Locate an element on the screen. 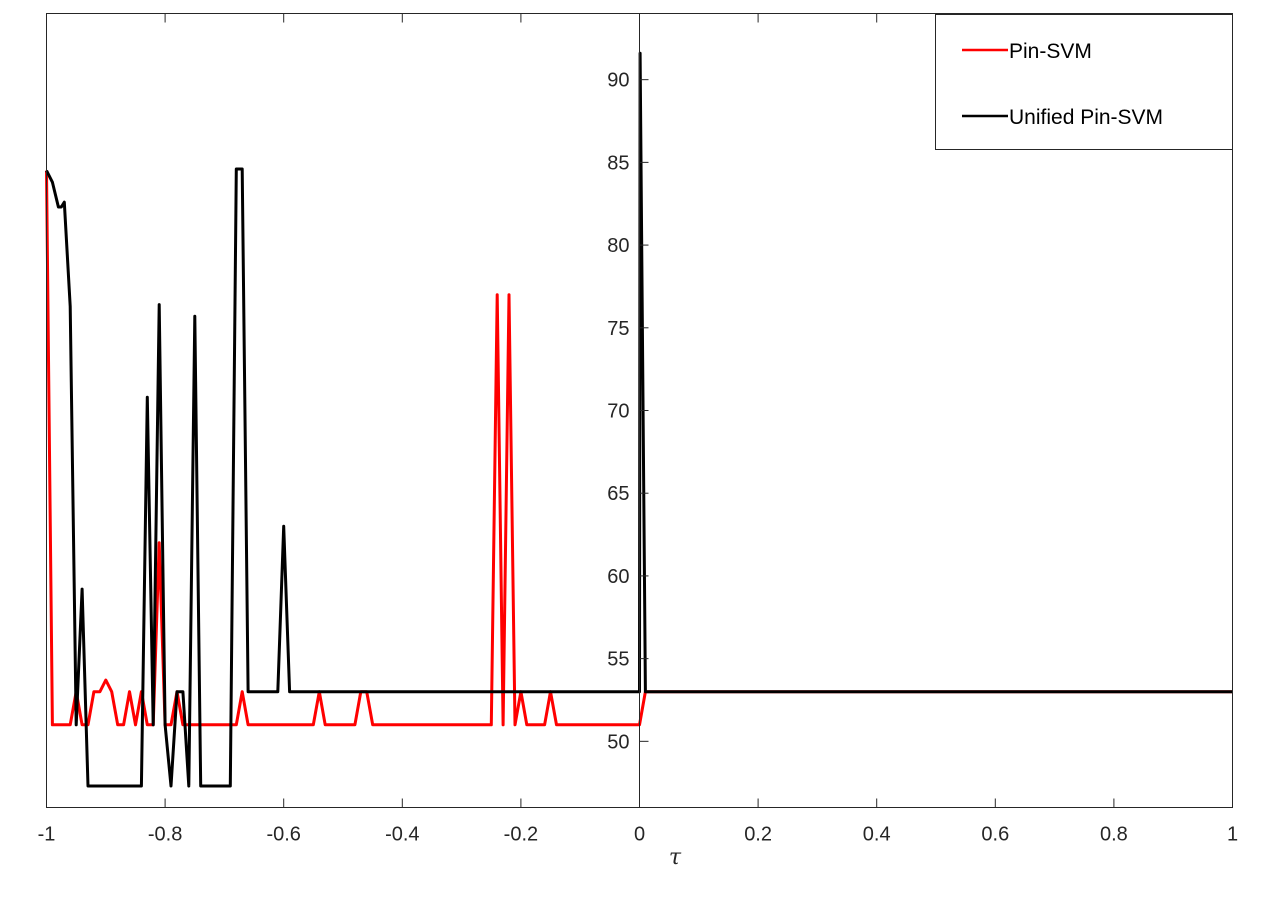 This screenshot has height=908, width=1280. y-tick-label: 65 is located at coordinates (618, 494).